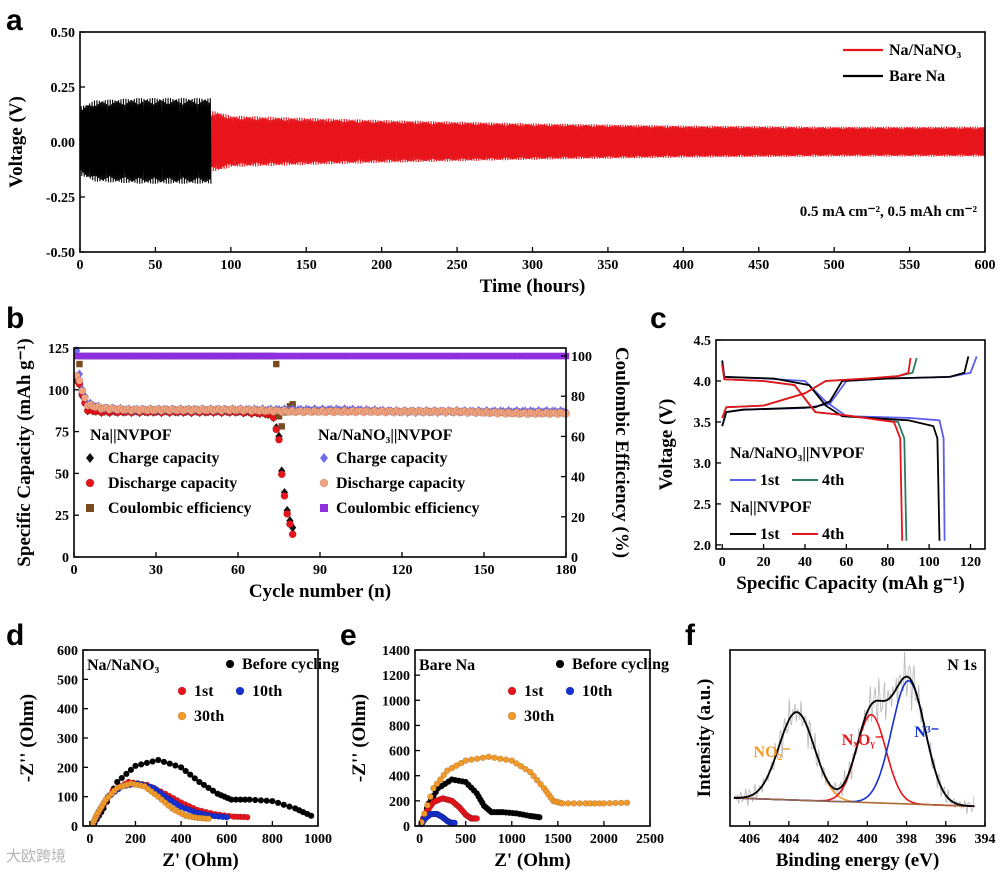 The width and height of the screenshot is (1000, 872). Describe the element at coordinates (65, 558) in the screenshot. I see `y-tick-label-b: 0` at that location.